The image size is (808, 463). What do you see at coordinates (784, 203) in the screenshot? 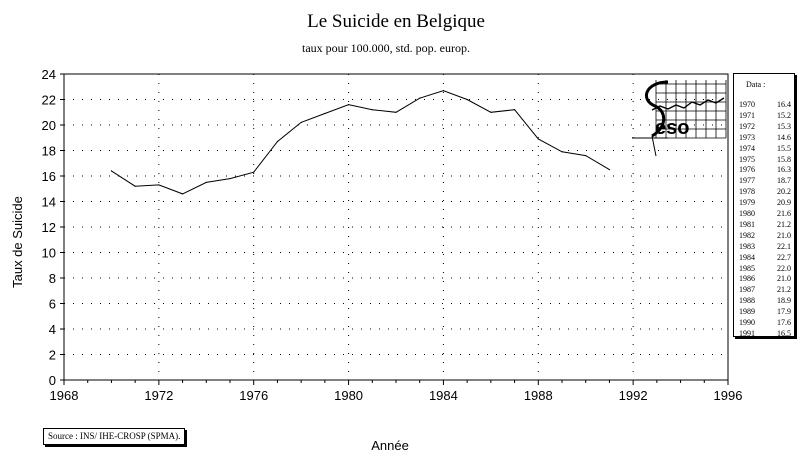
I see `data-table-value: 20.9` at bounding box center [784, 203].